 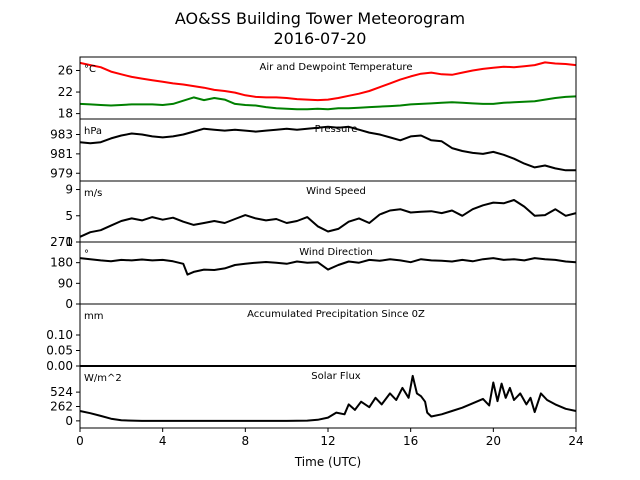 I want to click on y-tick-label: 524, so click(x=61, y=392).